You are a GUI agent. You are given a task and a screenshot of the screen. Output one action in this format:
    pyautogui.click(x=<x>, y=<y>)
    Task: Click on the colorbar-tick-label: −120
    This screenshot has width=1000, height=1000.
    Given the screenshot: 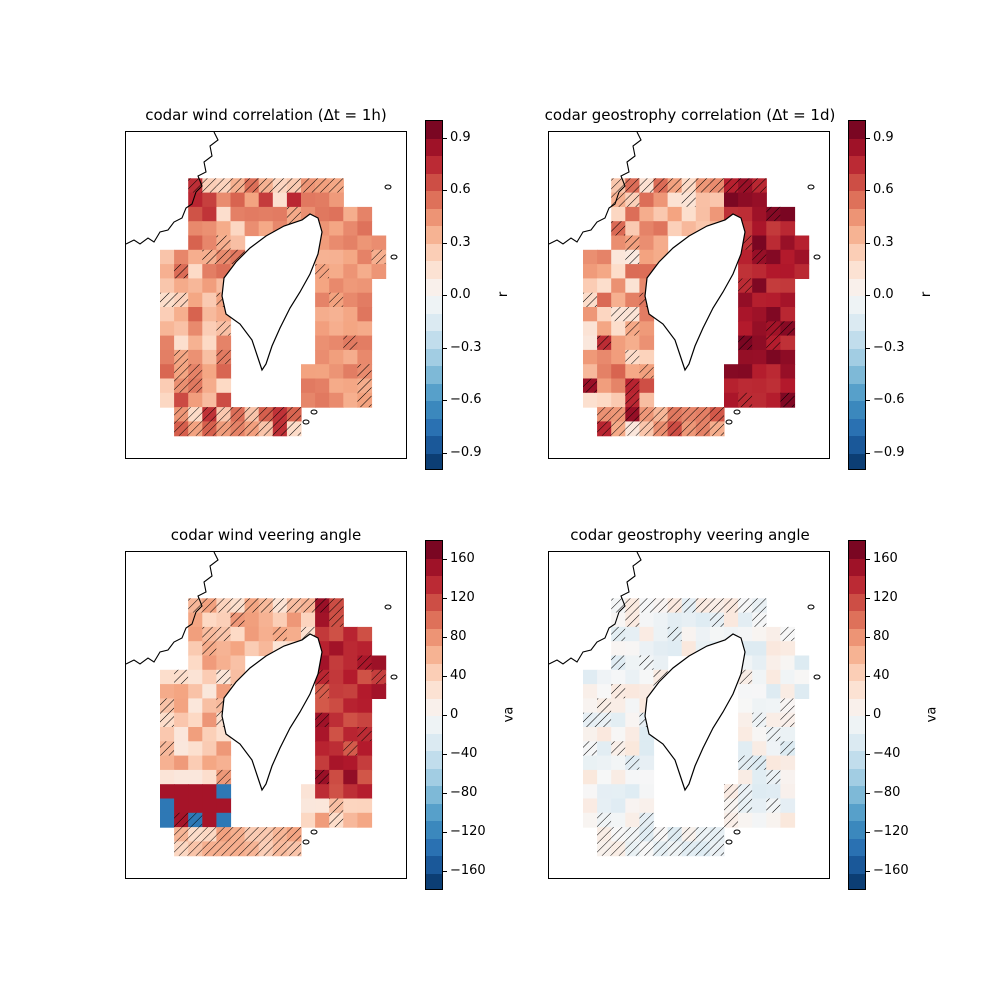 What is the action you would take?
    pyautogui.click(x=468, y=831)
    